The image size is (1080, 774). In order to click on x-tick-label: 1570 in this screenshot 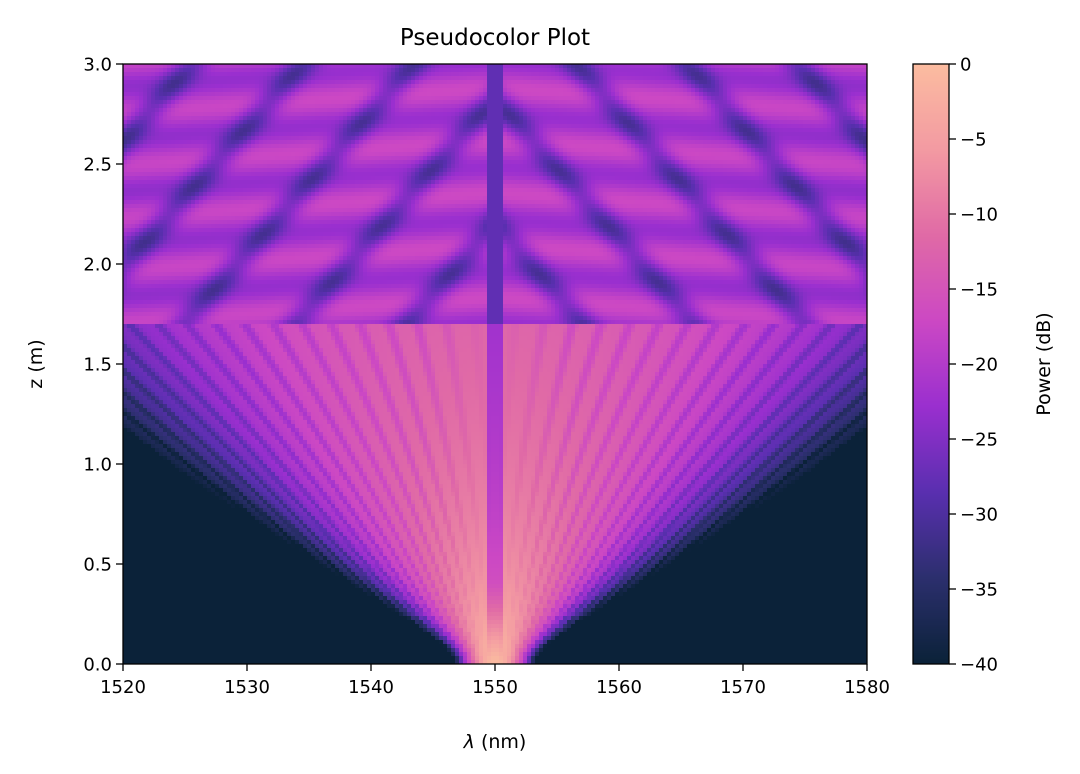, I will do `click(743, 687)`.